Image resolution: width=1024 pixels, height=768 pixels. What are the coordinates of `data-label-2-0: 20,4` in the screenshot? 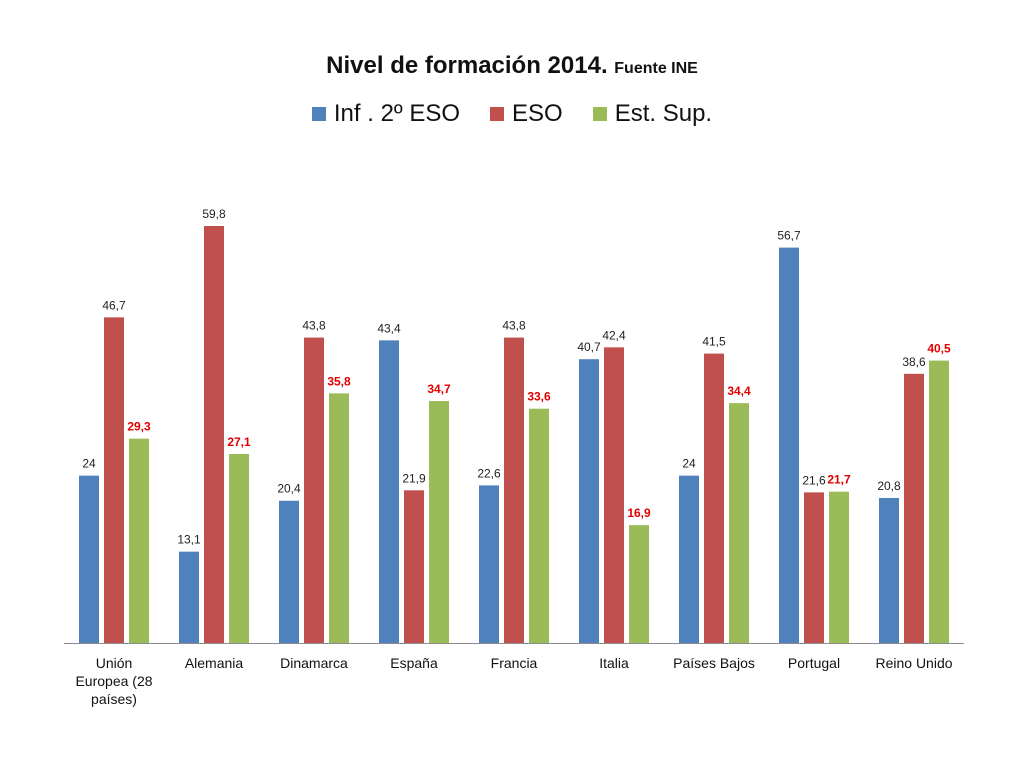 It's located at (289, 489).